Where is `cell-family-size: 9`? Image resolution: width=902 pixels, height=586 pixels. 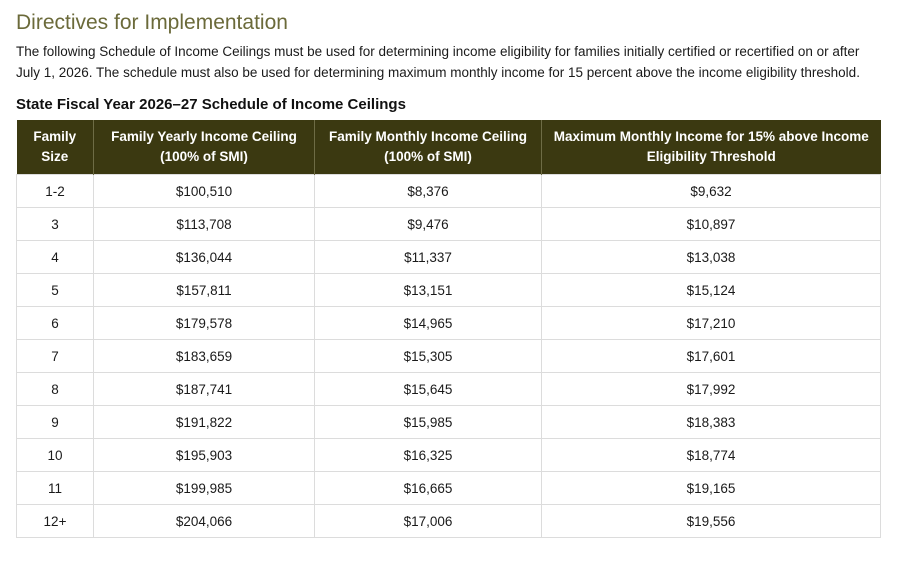
cell-family-size: 9 is located at coordinates (55, 422).